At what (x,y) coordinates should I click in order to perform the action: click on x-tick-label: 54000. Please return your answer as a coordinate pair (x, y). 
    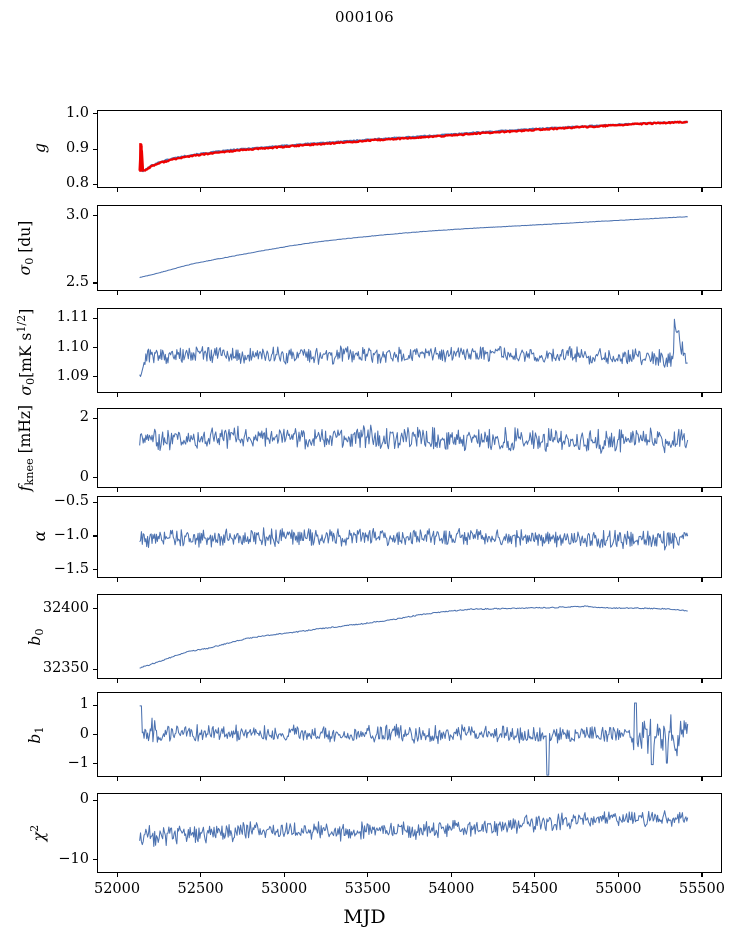
    Looking at the image, I should click on (451, 889).